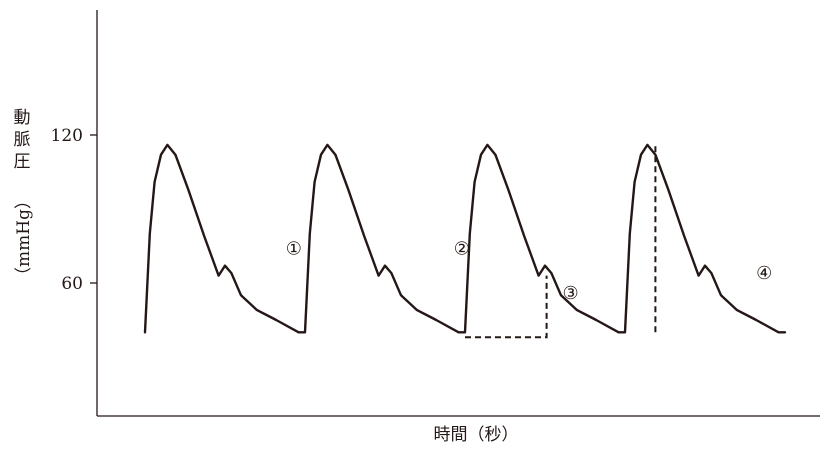  I want to click on dashed-guide, so click(506, 307).